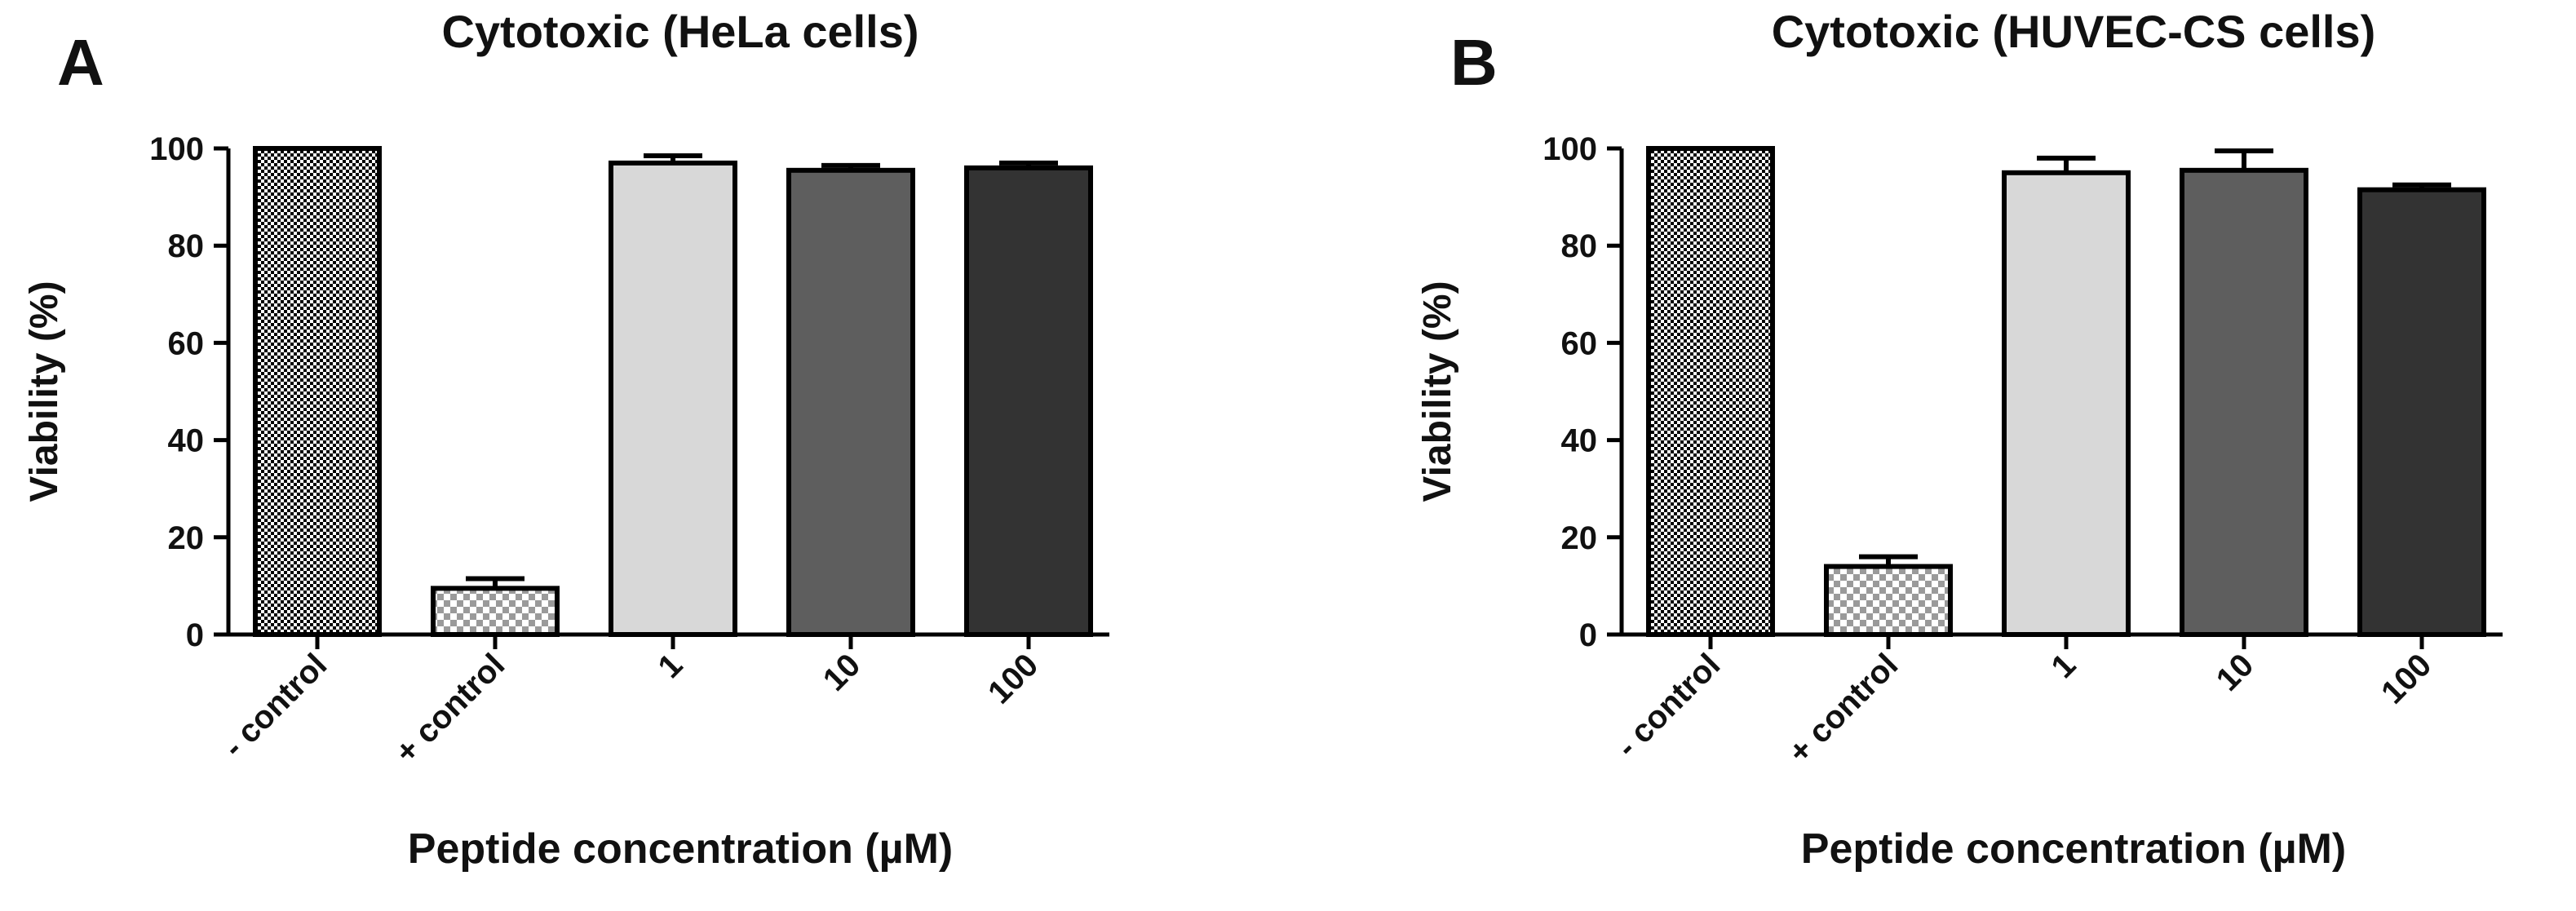 The height and width of the screenshot is (911, 2576). I want to click on chart-title: Cytotoxic (HUVEC-CS cells), so click(2074, 31).